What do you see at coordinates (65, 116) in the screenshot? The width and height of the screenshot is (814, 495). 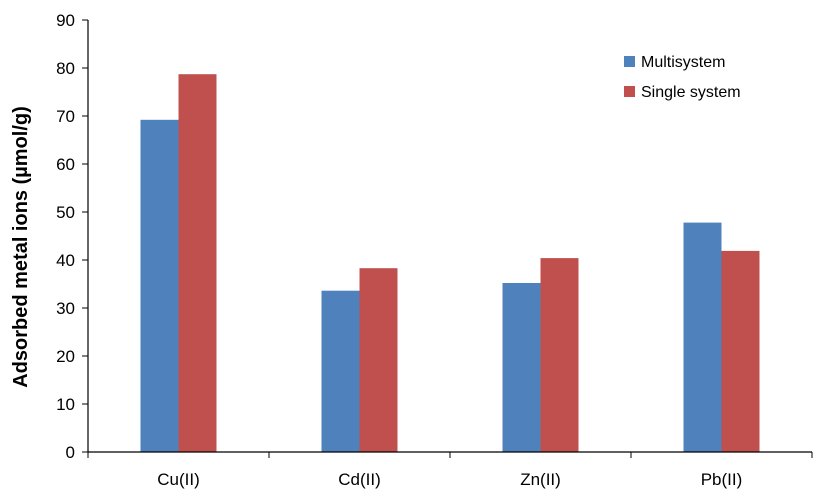 I see `y-tick-label: 70` at bounding box center [65, 116].